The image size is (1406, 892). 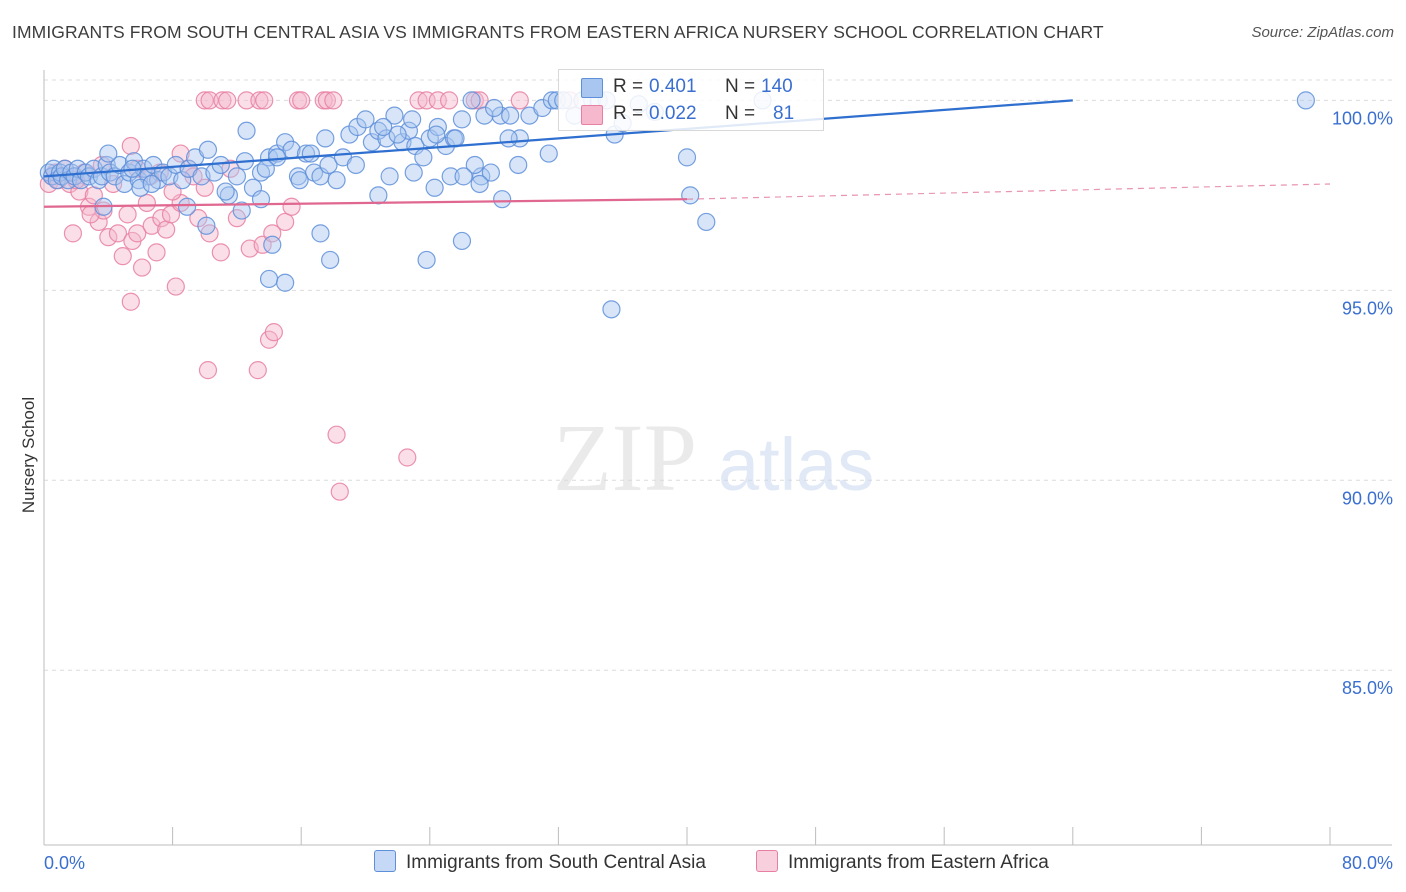 What do you see at coordinates (1362, 118) in the screenshot?
I see `y-tick-label: 100.0%` at bounding box center [1362, 118].